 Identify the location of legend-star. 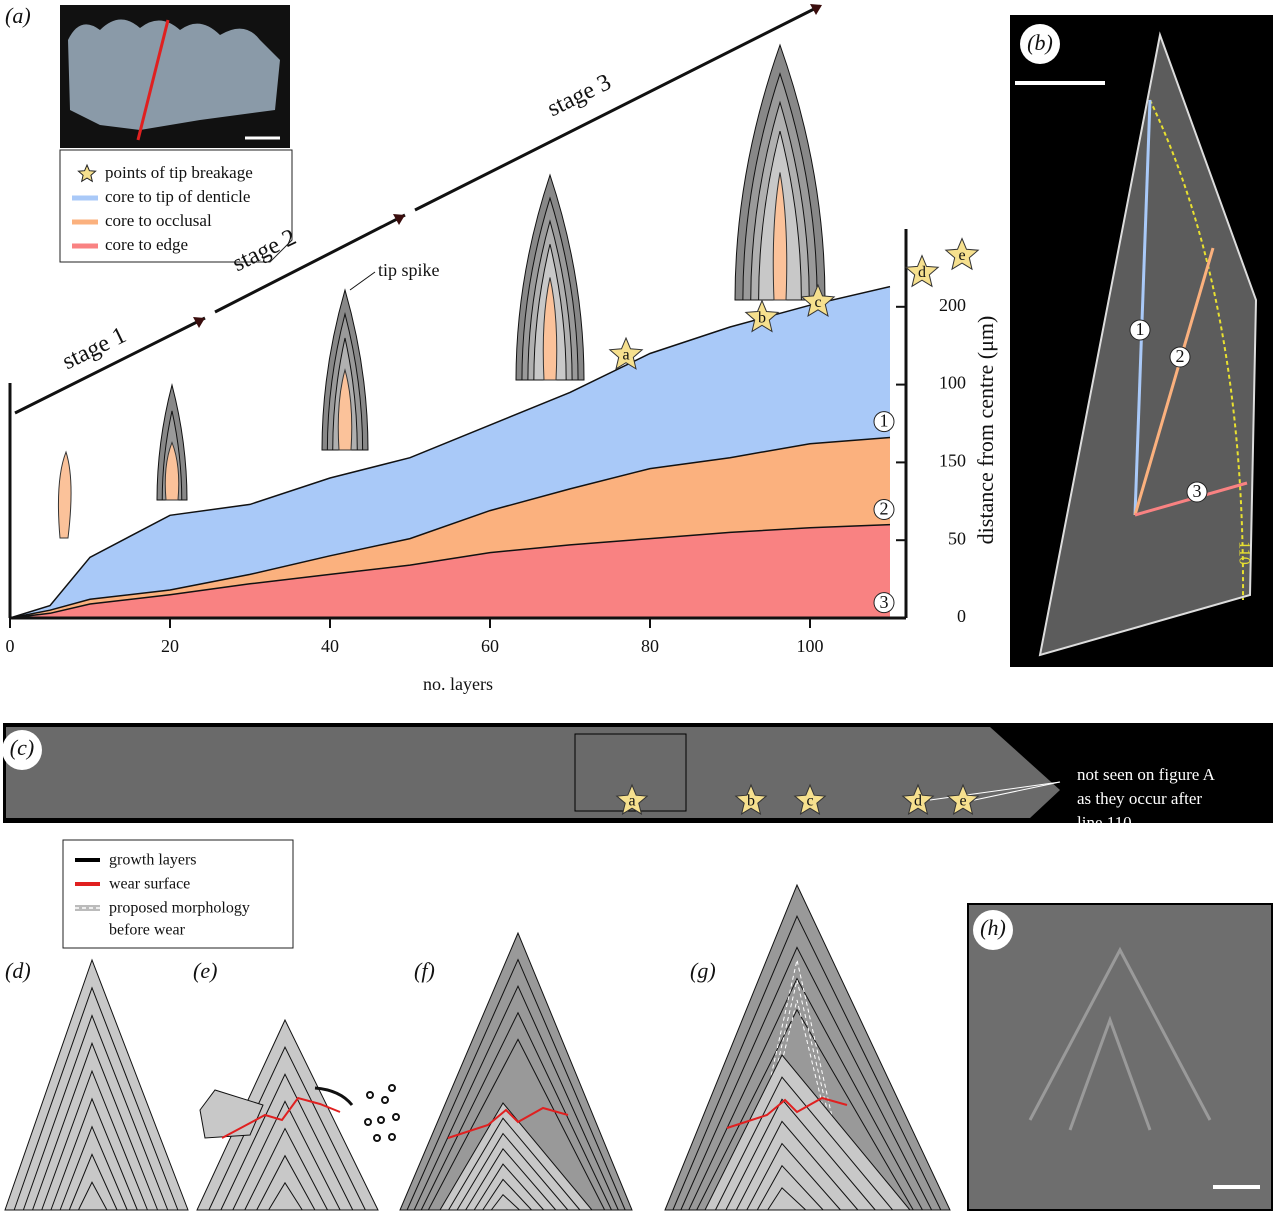
(87, 173).